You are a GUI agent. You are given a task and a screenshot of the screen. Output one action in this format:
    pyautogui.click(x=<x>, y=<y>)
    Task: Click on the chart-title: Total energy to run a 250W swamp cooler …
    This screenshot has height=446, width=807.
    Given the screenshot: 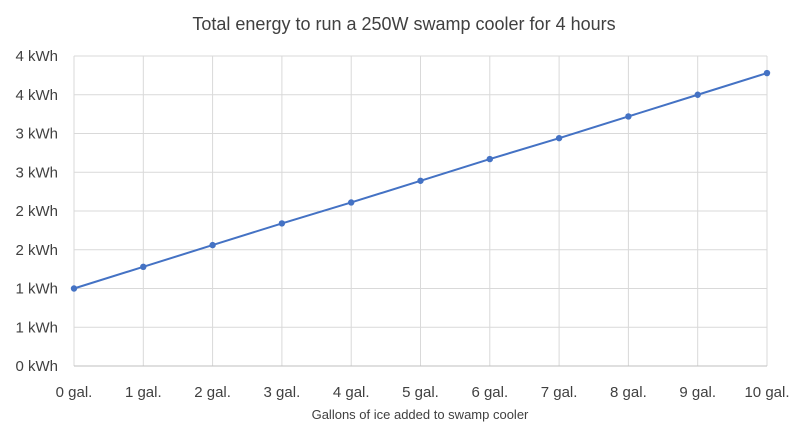 What is the action you would take?
    pyautogui.click(x=403, y=24)
    